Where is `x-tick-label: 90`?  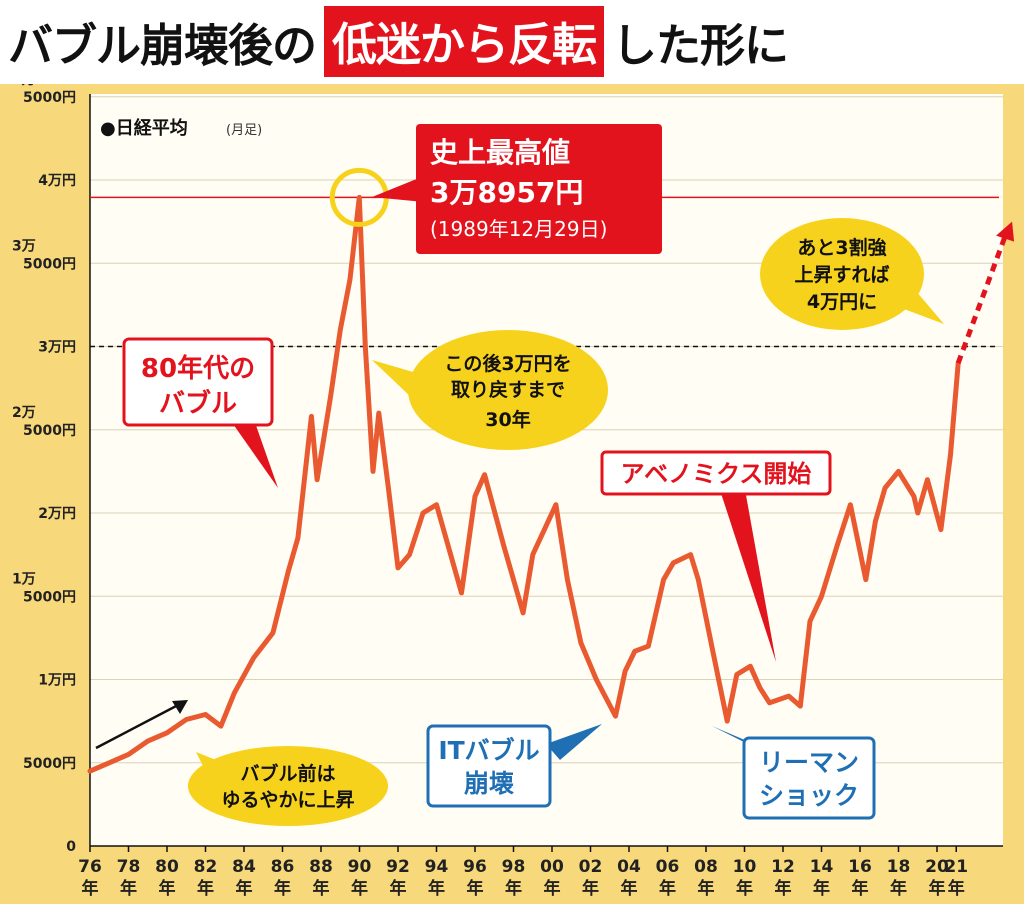 x-tick-label: 90 is located at coordinates (360, 867).